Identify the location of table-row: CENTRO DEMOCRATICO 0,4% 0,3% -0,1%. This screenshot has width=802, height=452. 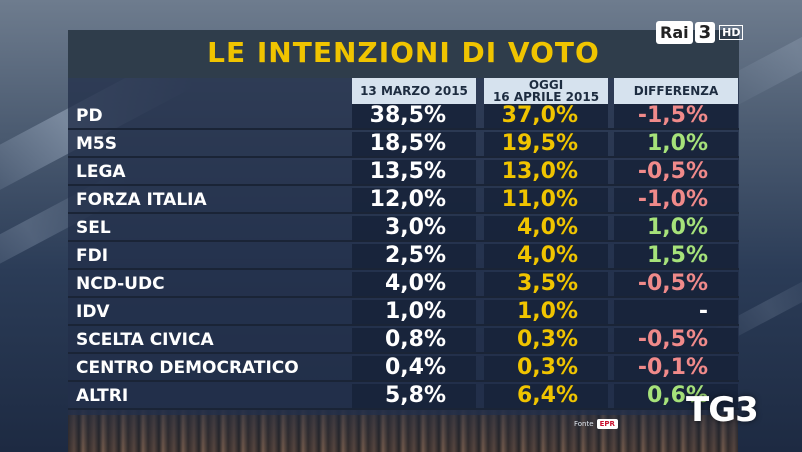
(403, 369).